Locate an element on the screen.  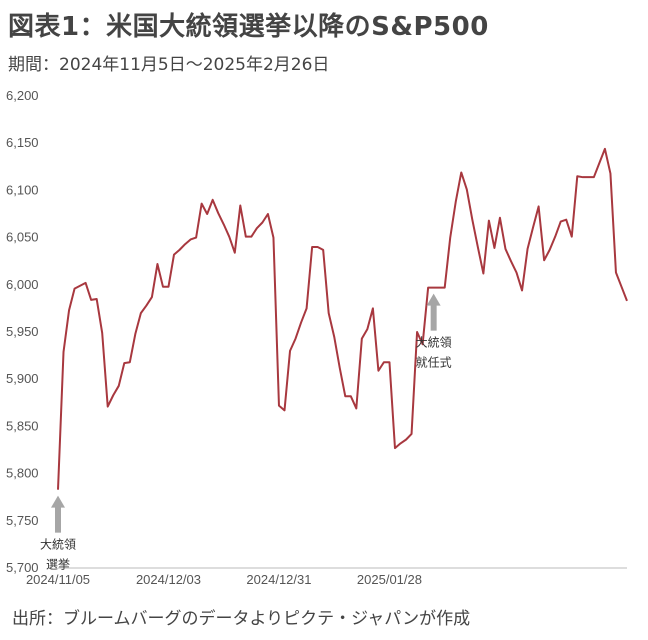
y-tick-label: 6,050 is located at coordinates (22, 237).